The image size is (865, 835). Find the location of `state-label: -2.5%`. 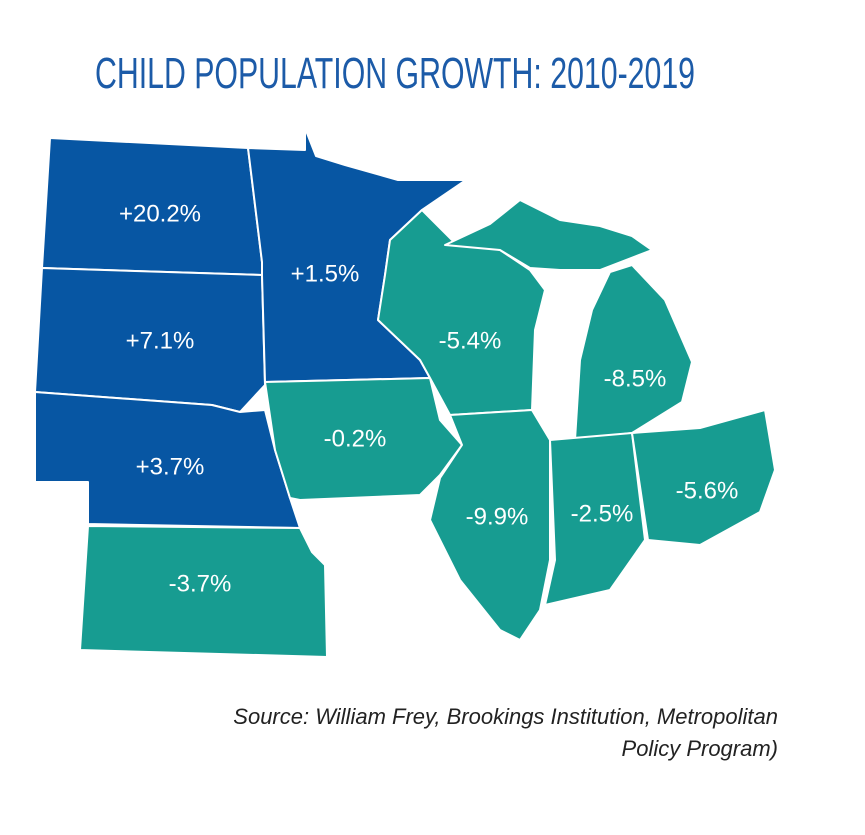

state-label: -2.5% is located at coordinates (602, 513).